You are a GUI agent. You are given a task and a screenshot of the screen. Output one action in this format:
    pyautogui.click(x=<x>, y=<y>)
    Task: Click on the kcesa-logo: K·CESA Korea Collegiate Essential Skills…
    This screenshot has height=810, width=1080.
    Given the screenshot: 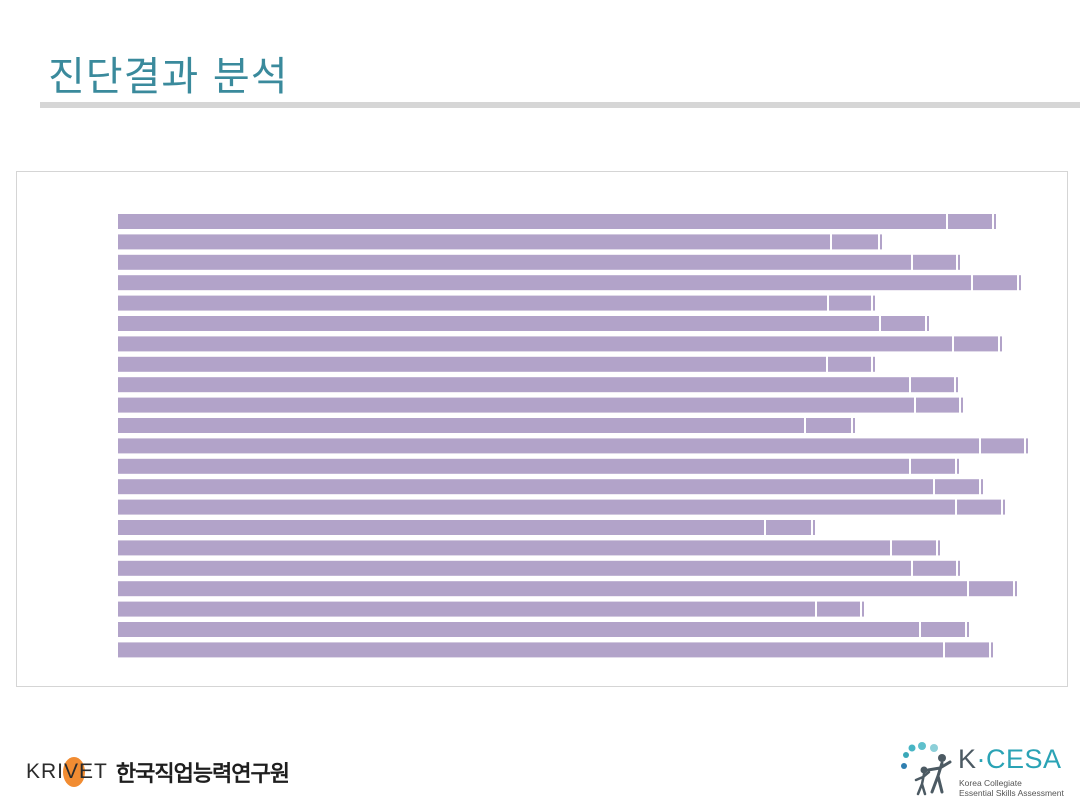 What is the action you would take?
    pyautogui.click(x=984, y=772)
    